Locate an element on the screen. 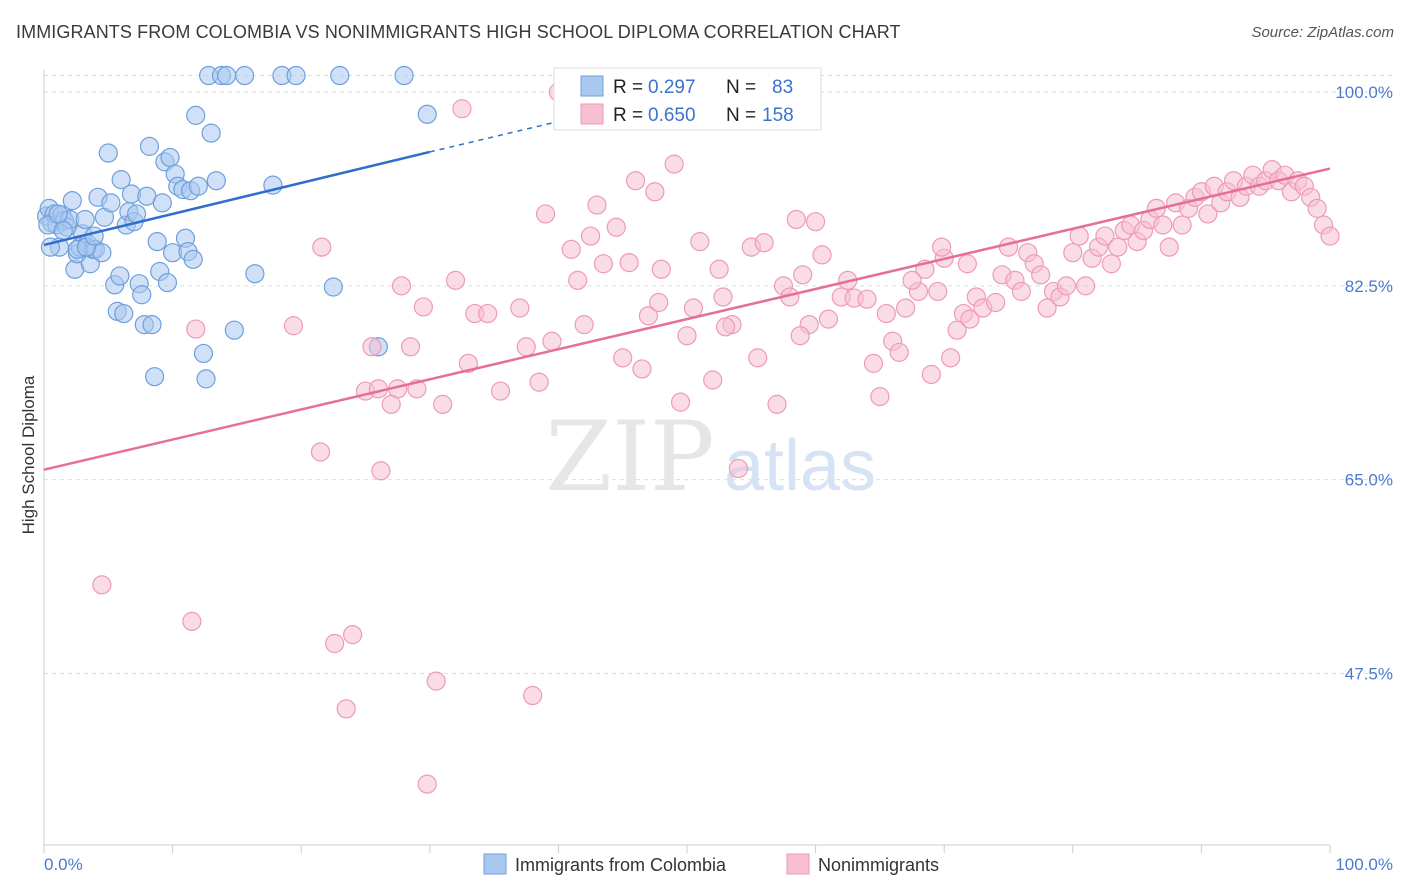  y-tick-labels: 47.5% 65.0% 82.5% 100.0% is located at coordinates (1364, 383).